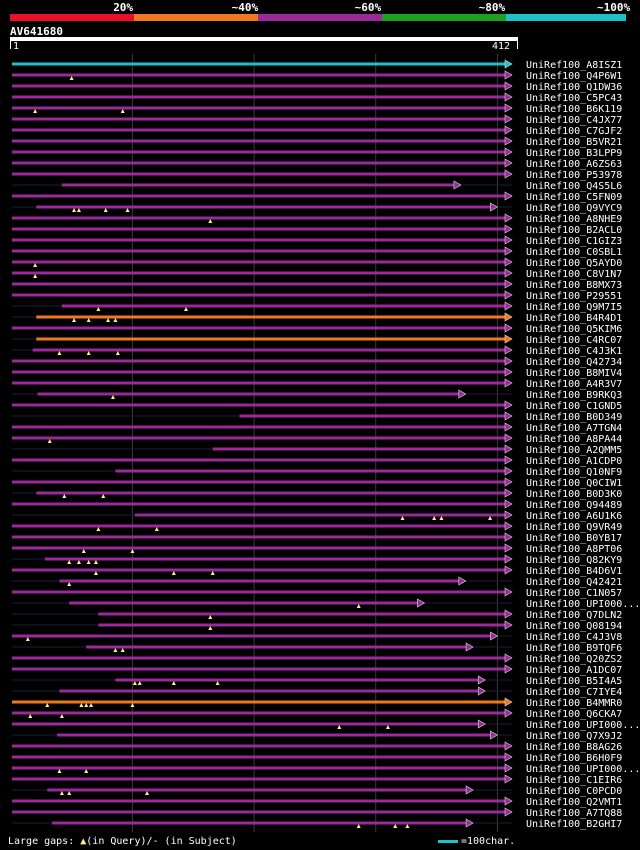  I want to click on hit-label: UniRef100_B8MX73, so click(574, 285).